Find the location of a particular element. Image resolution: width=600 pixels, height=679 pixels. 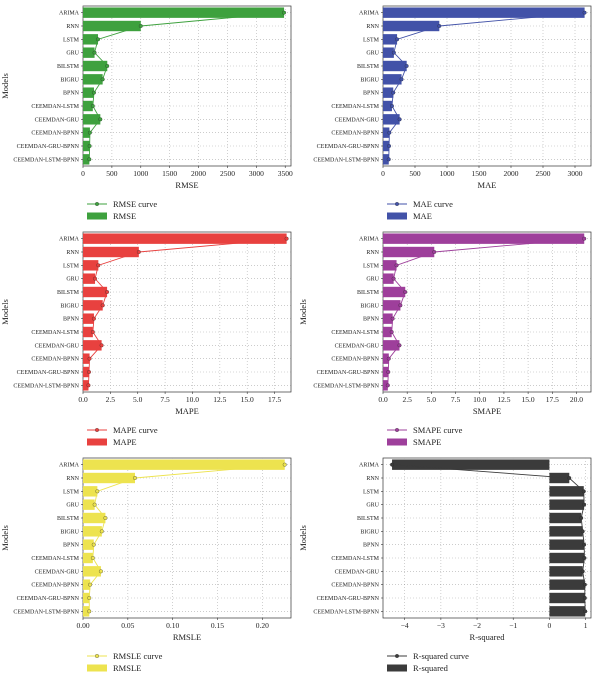

legend-bar-label: RMSLE is located at coordinates (127, 668).